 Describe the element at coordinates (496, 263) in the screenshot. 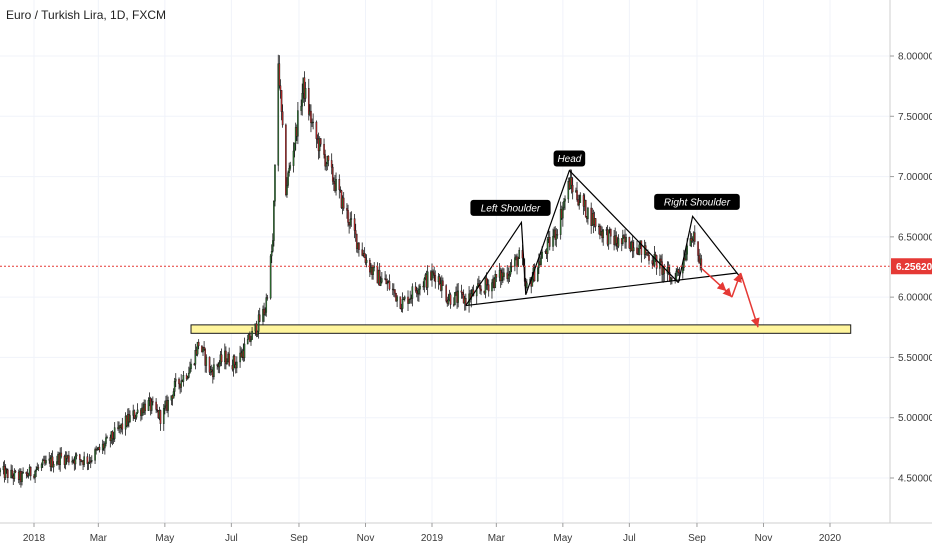

I see `pattern-line` at that location.